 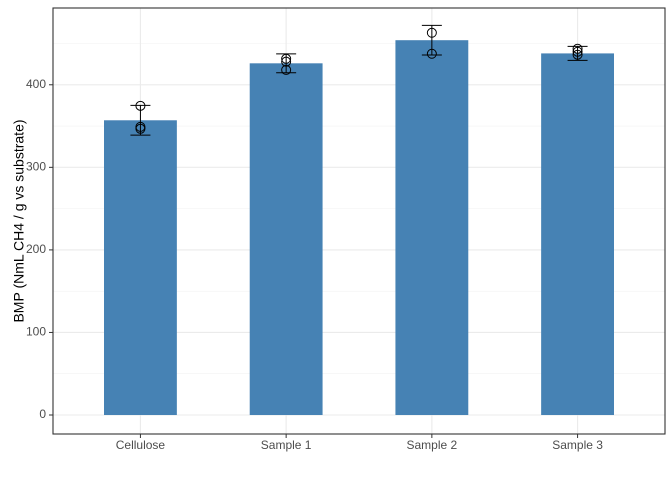 I want to click on y-tick-label: 0, so click(x=42, y=414).